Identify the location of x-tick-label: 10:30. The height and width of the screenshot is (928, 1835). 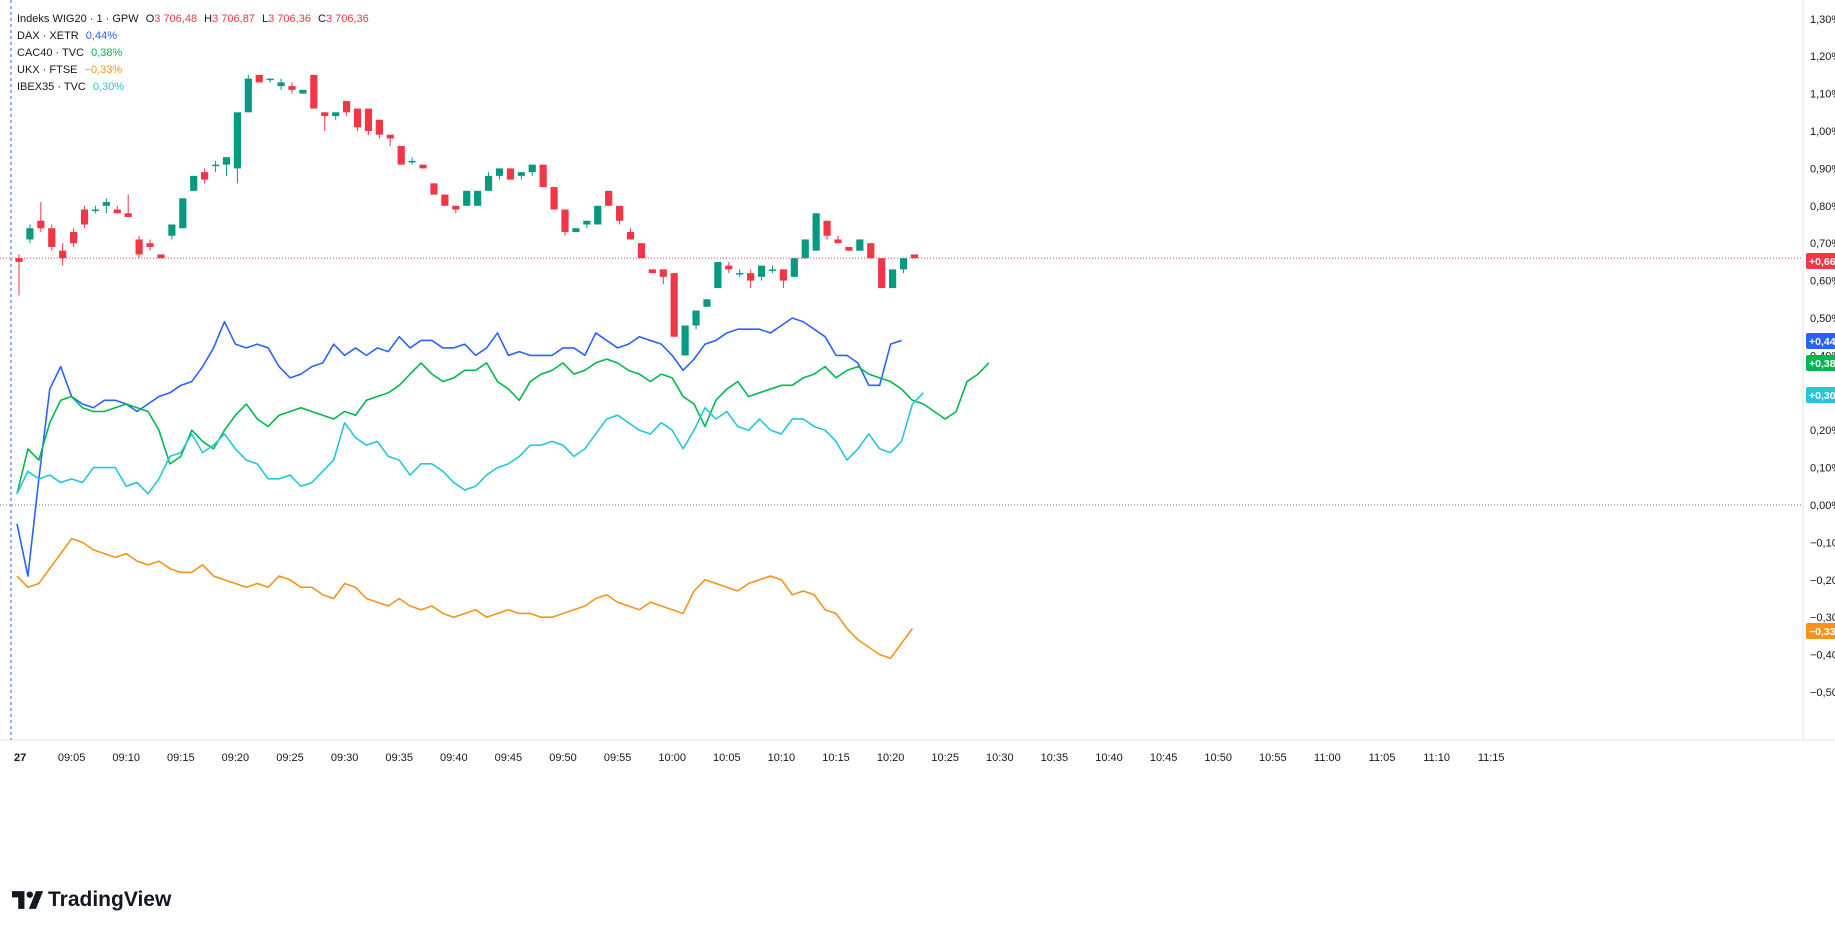
(1000, 758).